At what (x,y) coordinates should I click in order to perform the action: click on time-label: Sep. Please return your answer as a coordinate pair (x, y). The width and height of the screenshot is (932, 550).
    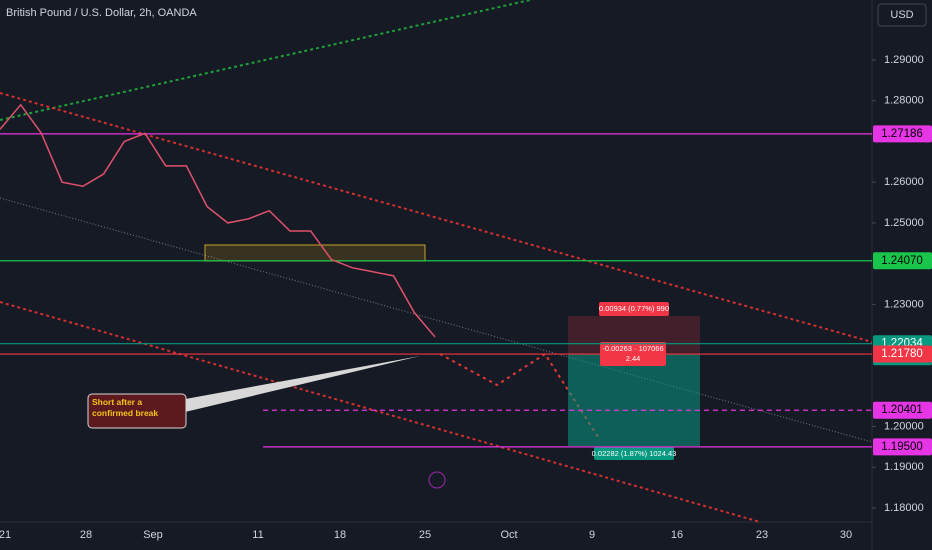
    Looking at the image, I should click on (153, 535).